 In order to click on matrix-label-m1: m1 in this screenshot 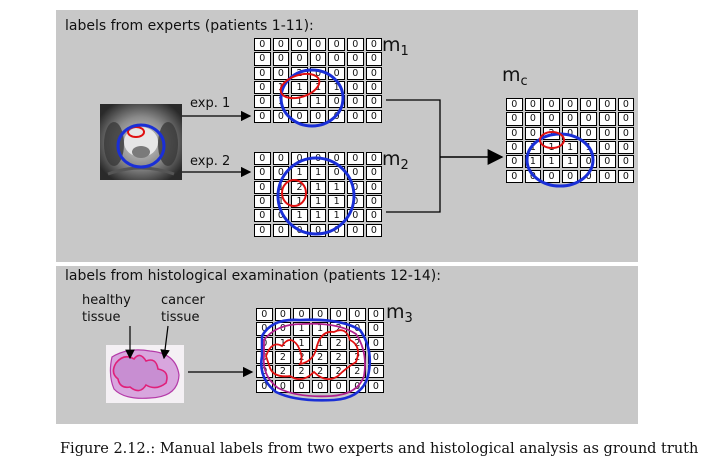, I will do `click(395, 46)`.